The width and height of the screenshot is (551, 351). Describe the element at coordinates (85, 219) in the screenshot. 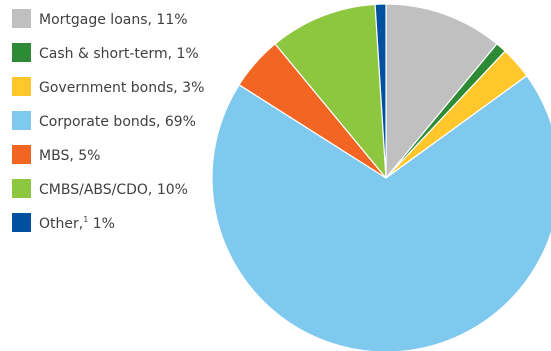

I see `footnote-marker: 1` at that location.